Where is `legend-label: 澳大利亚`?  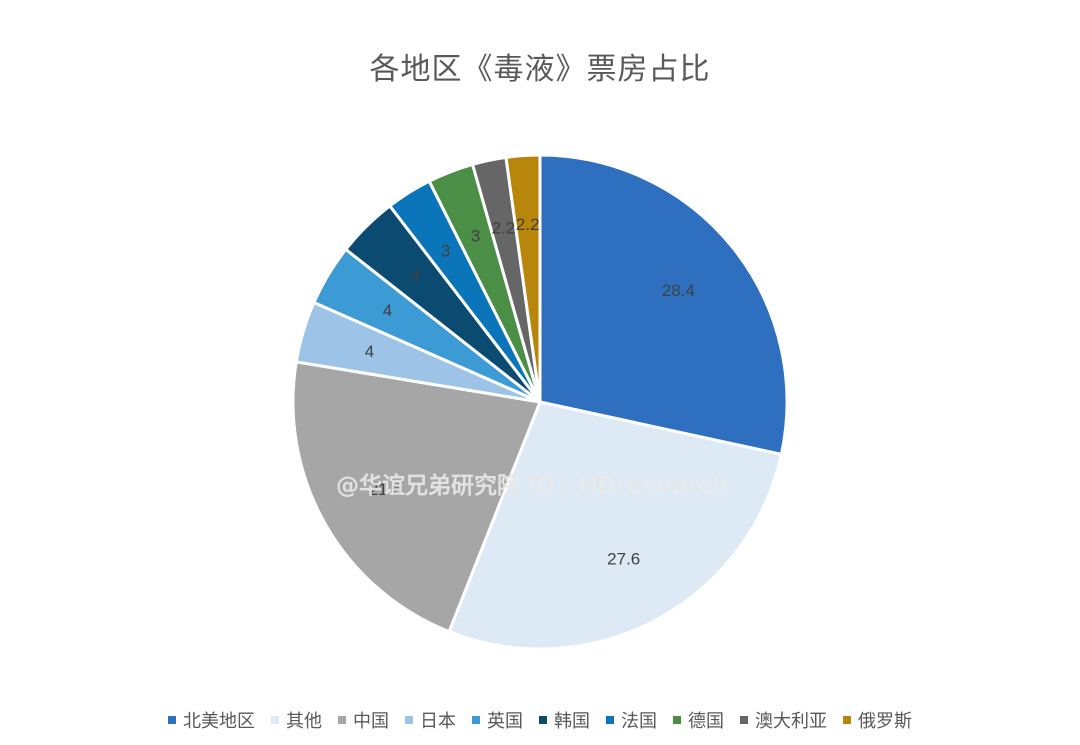
legend-label: 澳大利亚 is located at coordinates (791, 721).